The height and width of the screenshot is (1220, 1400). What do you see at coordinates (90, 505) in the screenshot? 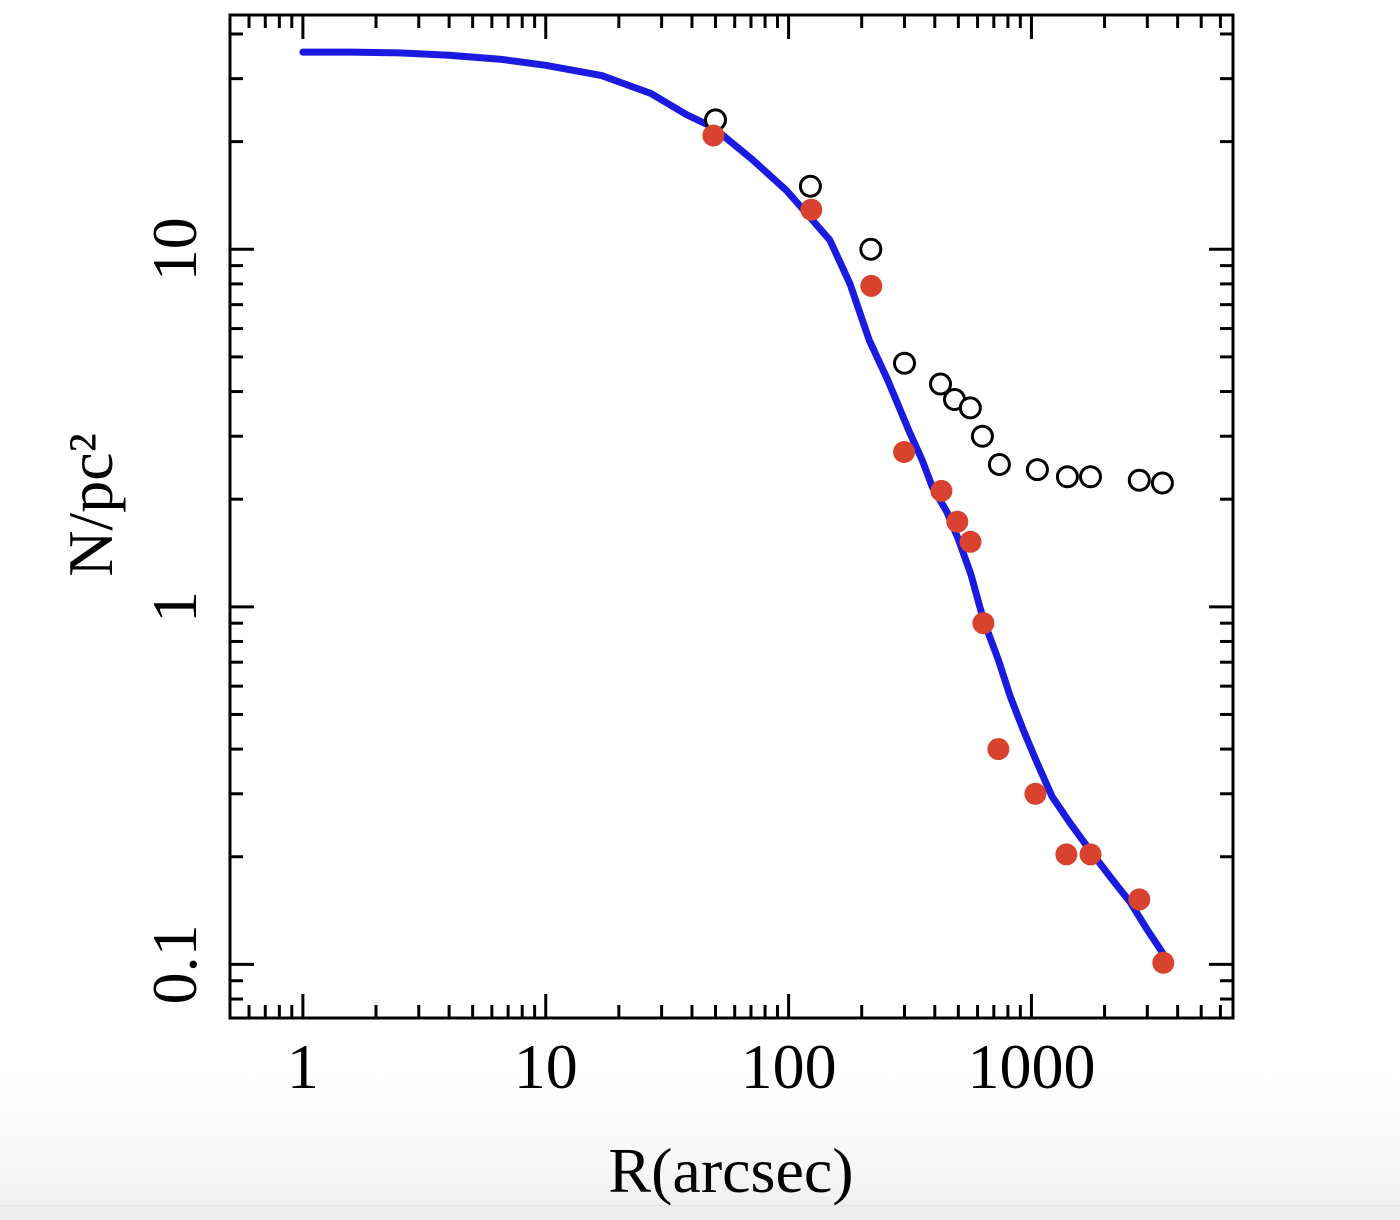
I see `y-axis-title: N/pc²` at bounding box center [90, 505].